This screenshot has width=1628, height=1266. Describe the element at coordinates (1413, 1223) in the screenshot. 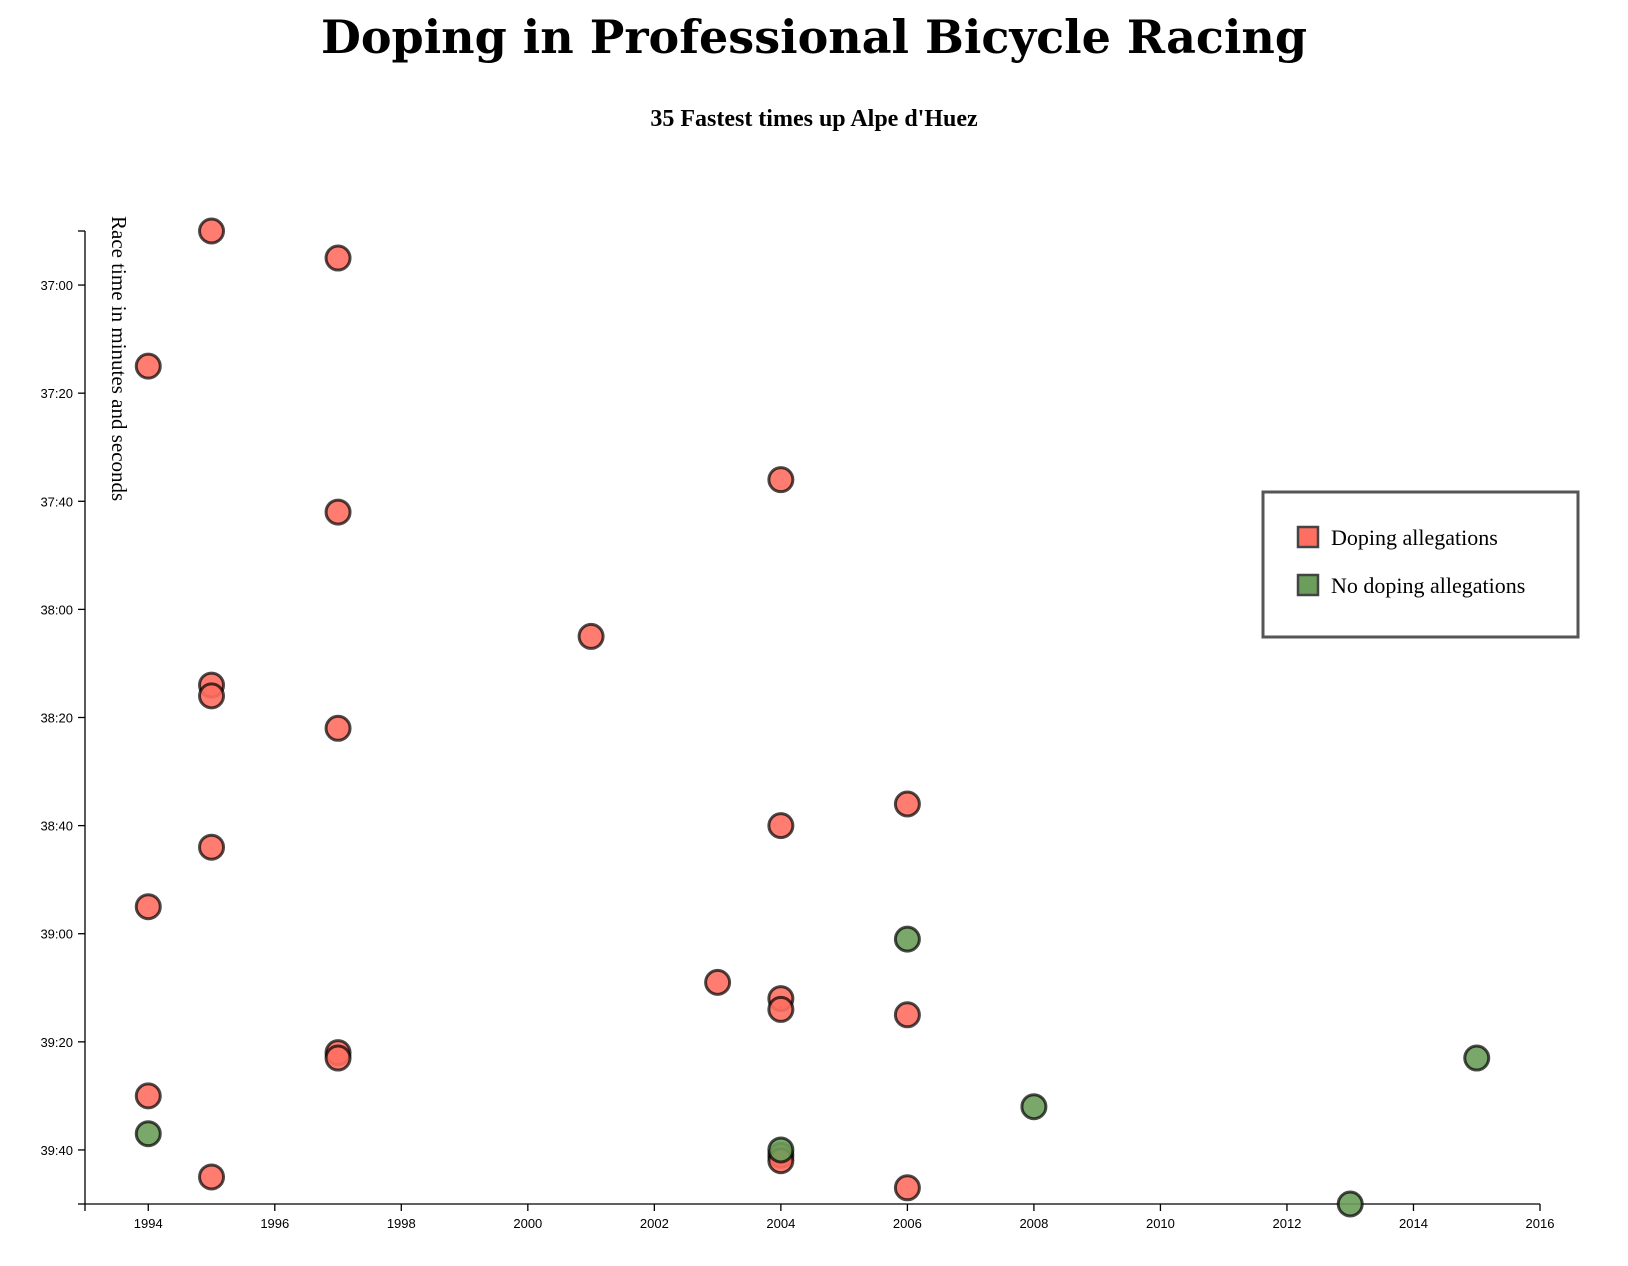

I see `x-tick-label: 2014` at that location.